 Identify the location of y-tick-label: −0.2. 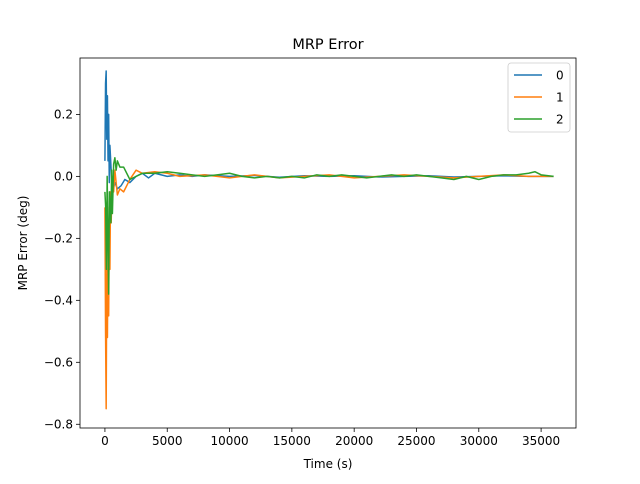
(58, 238).